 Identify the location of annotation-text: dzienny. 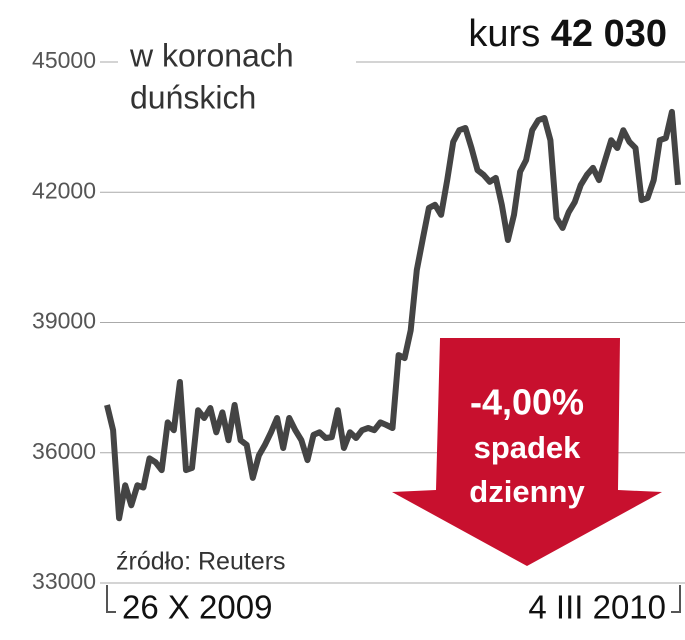
(527, 491).